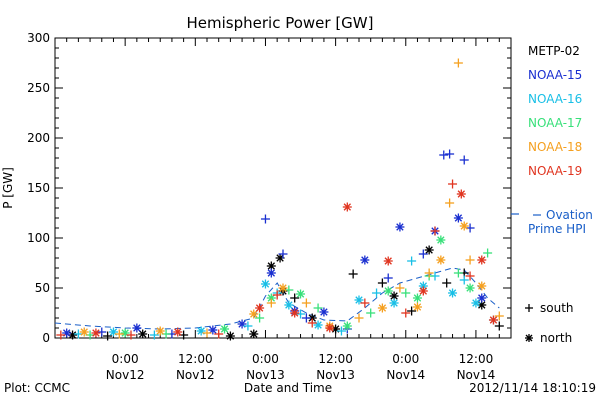 Image resolution: width=600 pixels, height=400 pixels. Describe the element at coordinates (38, 88) in the screenshot. I see `y-tick-label: 250` at that location.